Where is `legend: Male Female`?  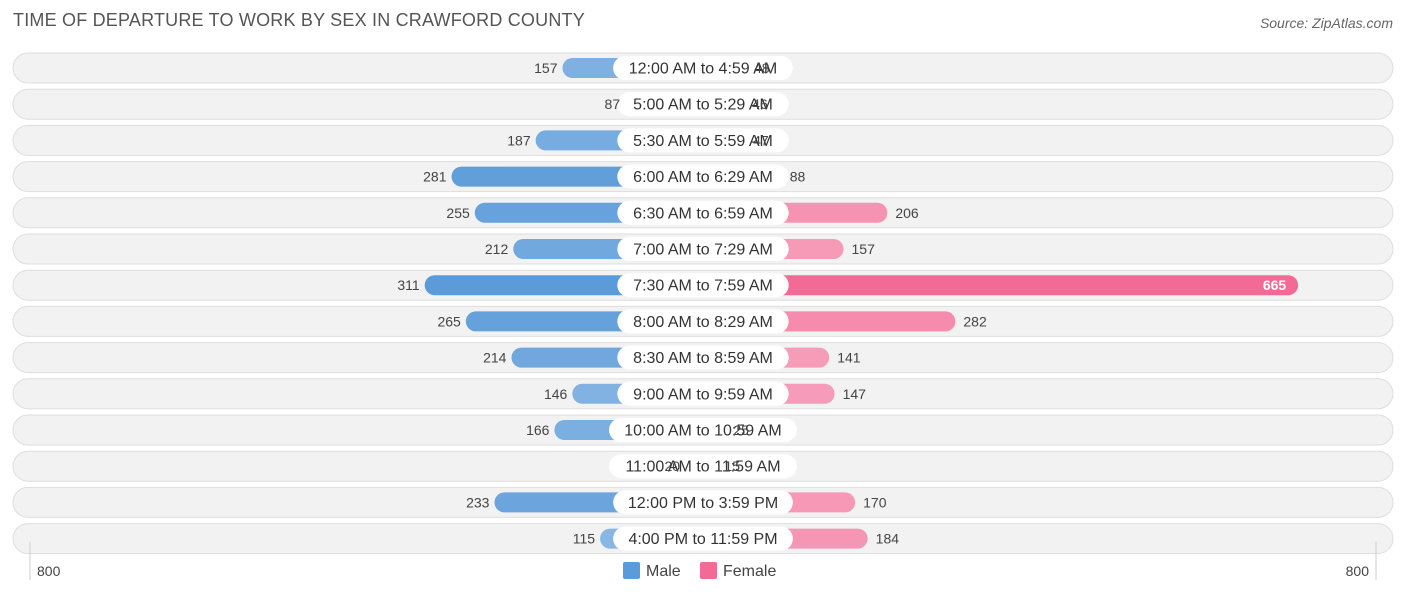
legend: Male Female is located at coordinates (699, 571).